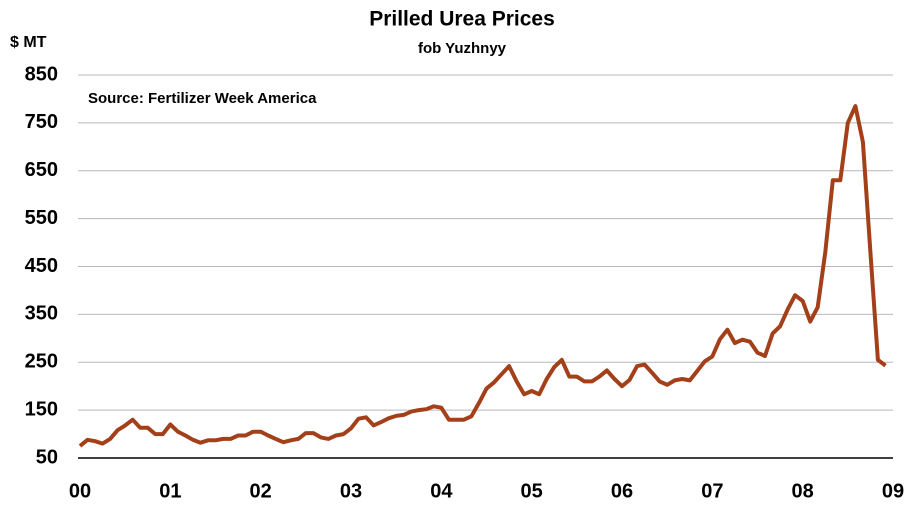 This screenshot has height=511, width=912. I want to click on y-axis-label: $ MT, so click(28, 42).